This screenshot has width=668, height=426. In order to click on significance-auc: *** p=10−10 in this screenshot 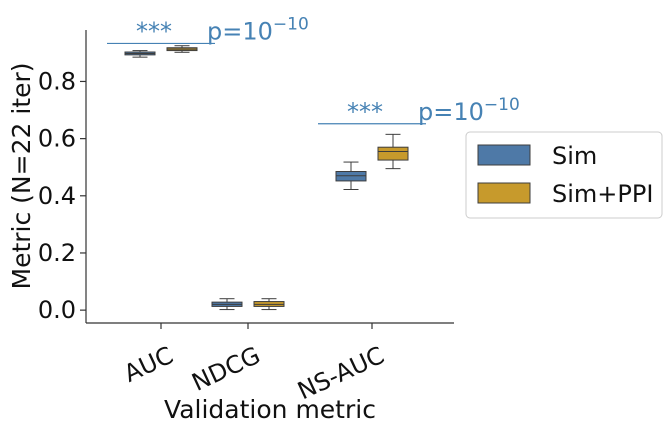, I will do `click(208, 29)`.